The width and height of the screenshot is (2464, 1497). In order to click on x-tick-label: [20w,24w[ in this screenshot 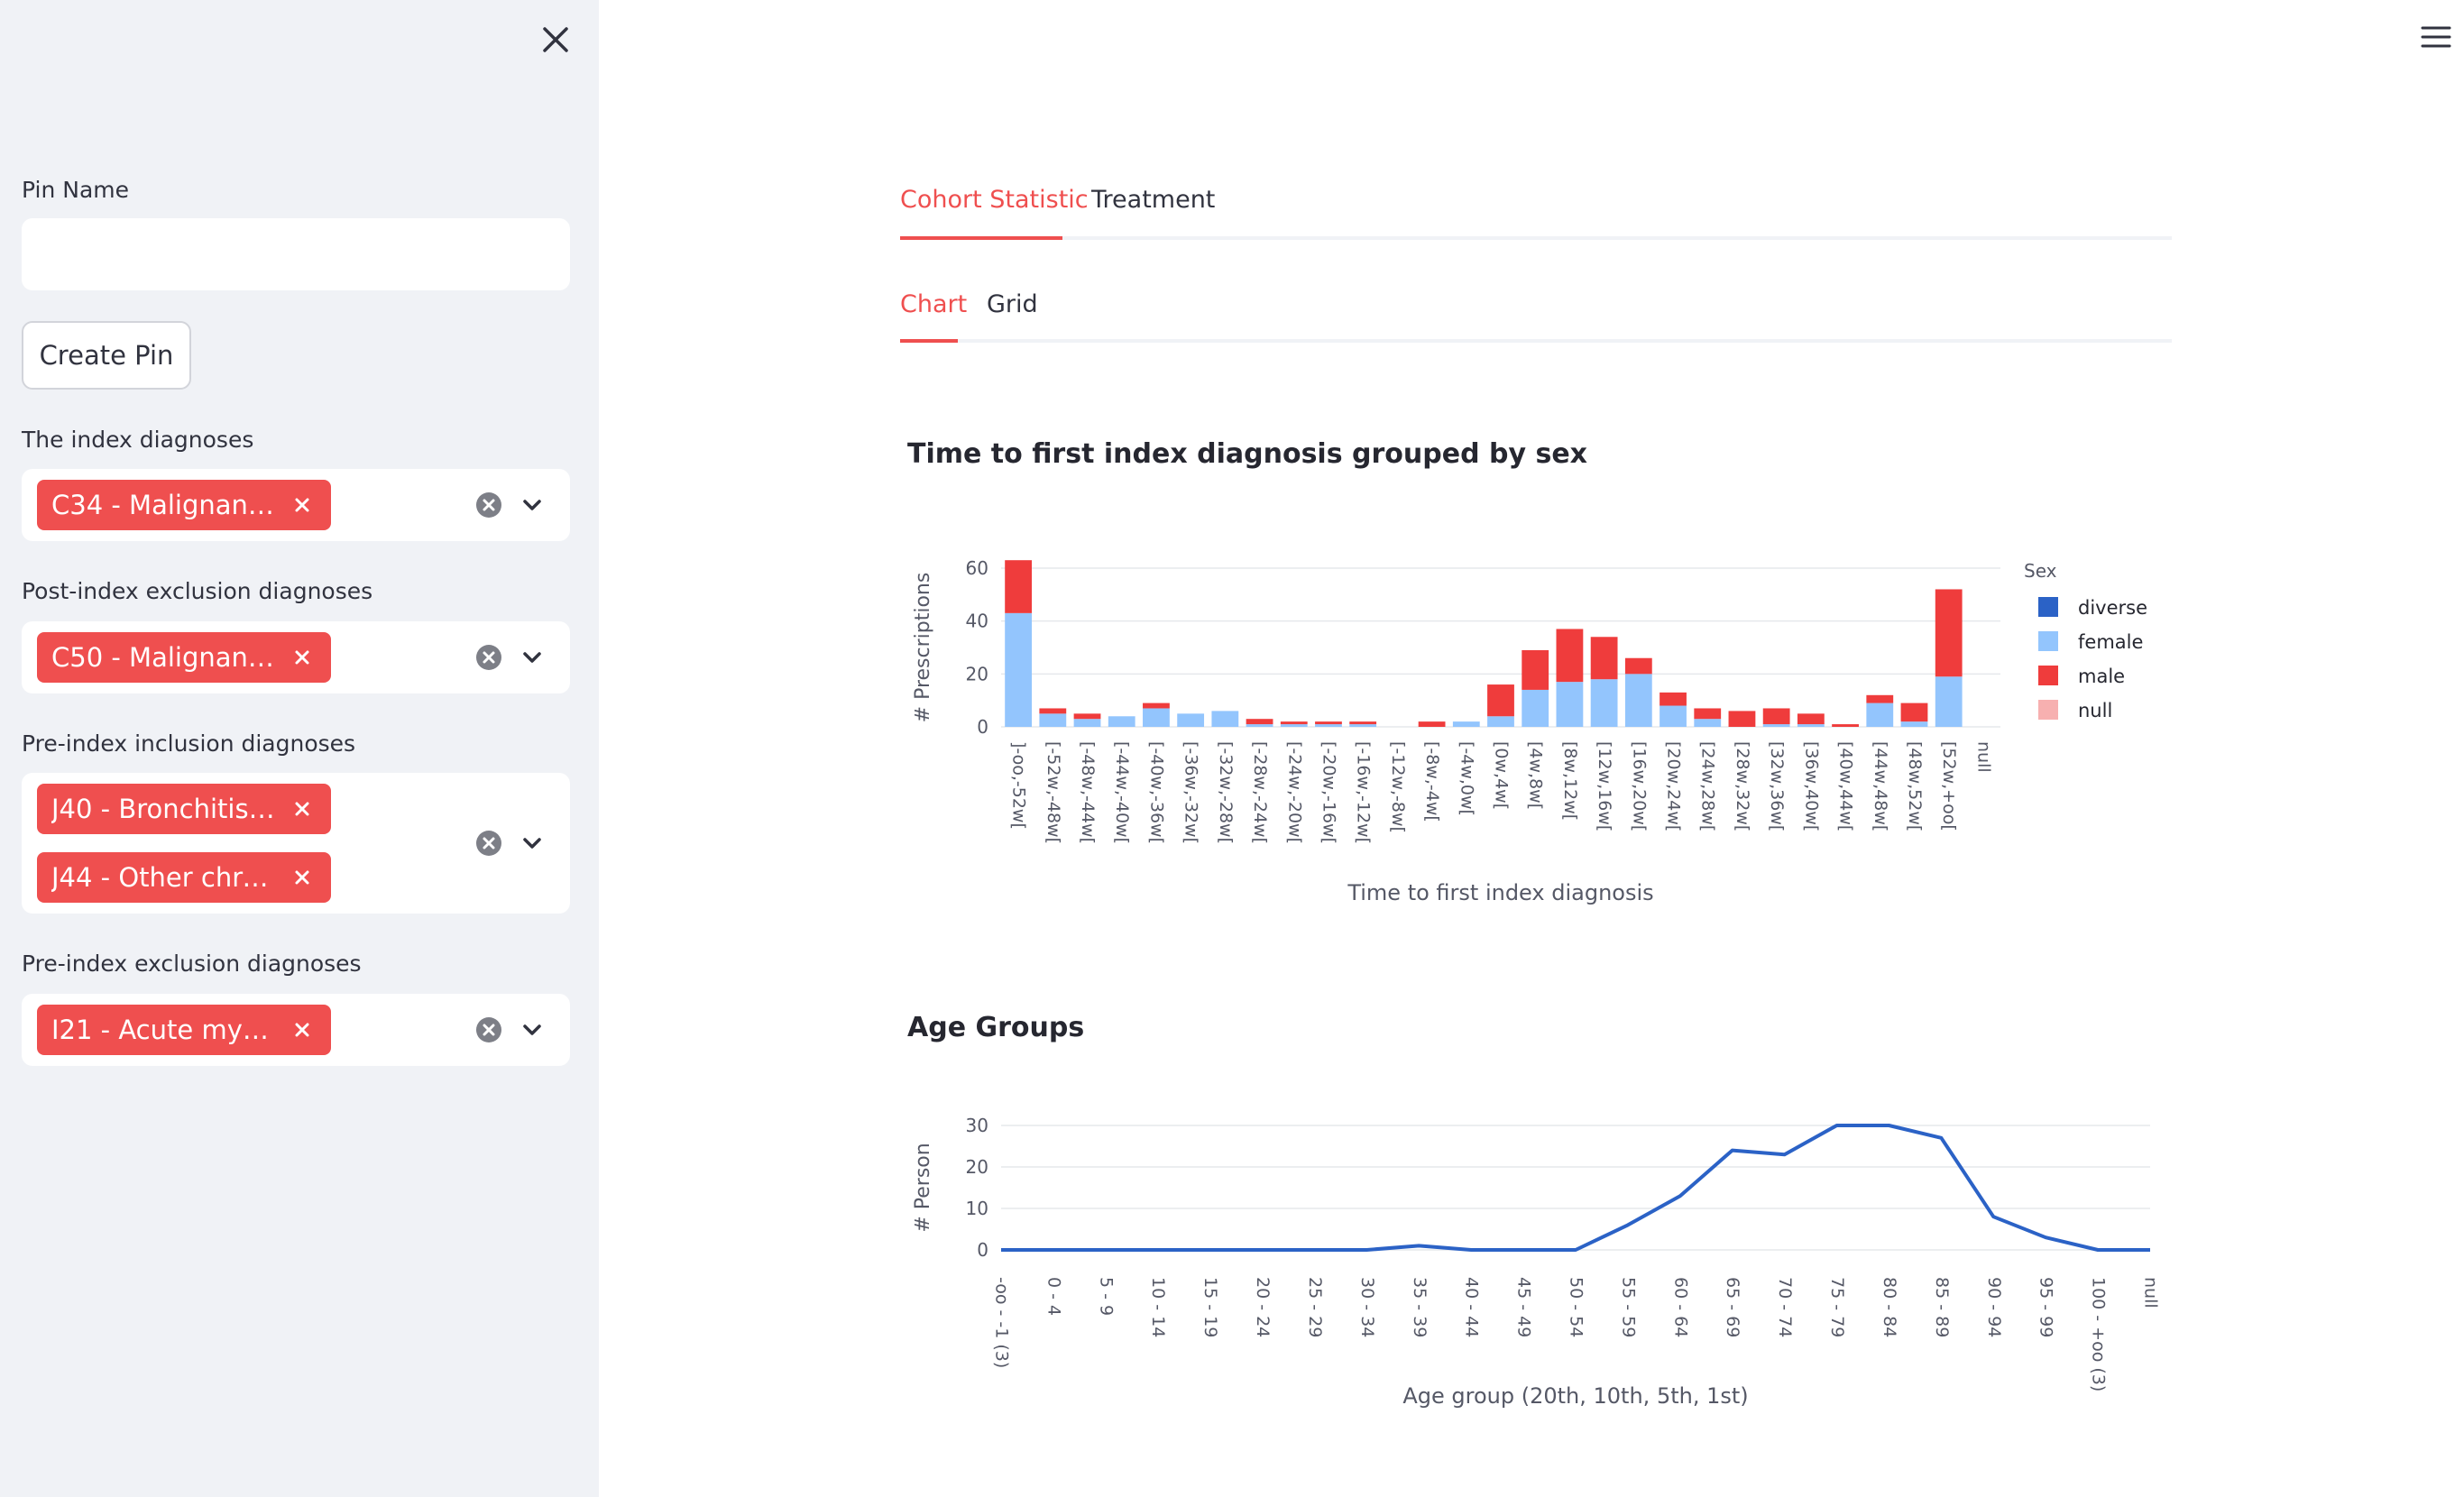, I will do `click(1674, 786)`.